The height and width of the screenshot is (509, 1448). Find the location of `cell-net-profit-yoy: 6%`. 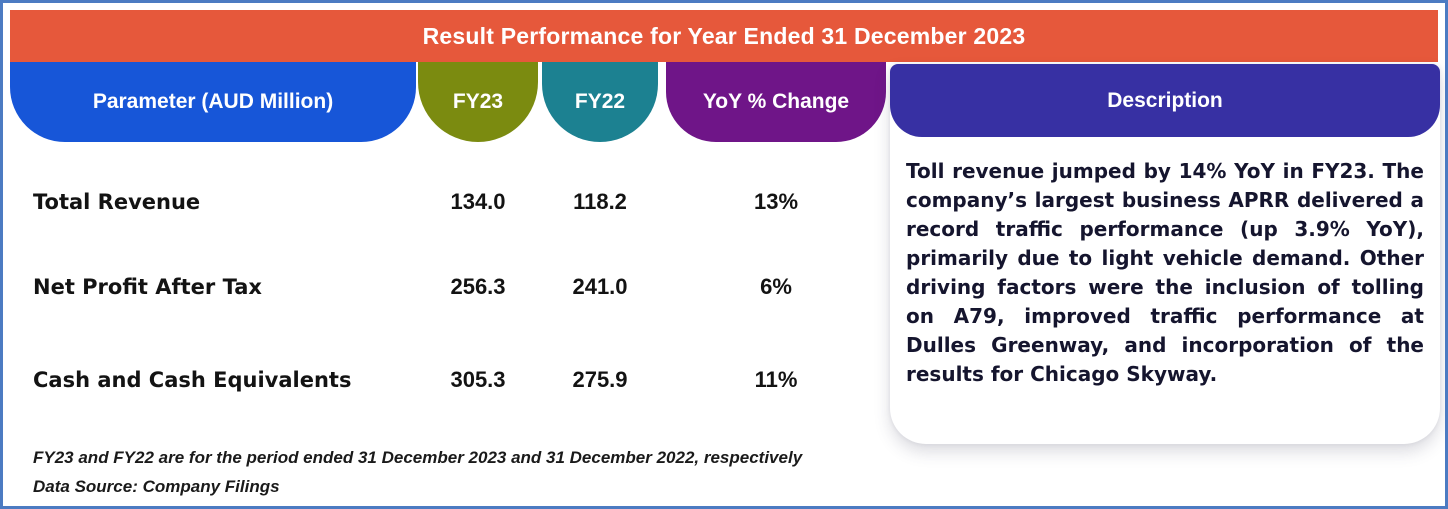

cell-net-profit-yoy: 6% is located at coordinates (776, 286).